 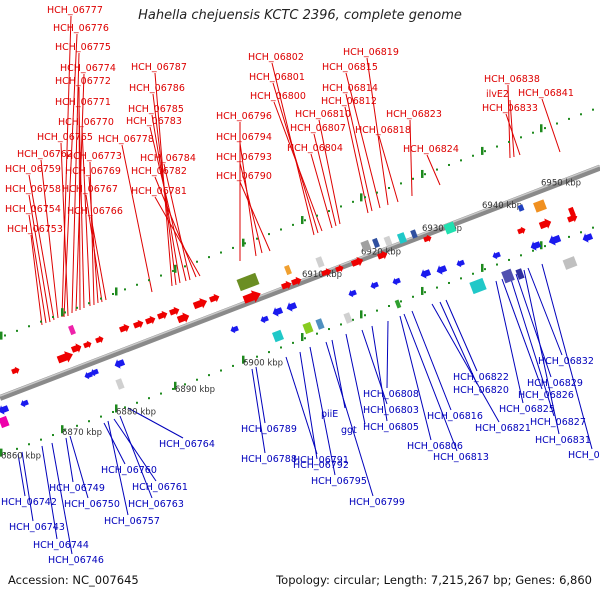 I want to click on reverse-gene-label: ggt, so click(x=349, y=430).